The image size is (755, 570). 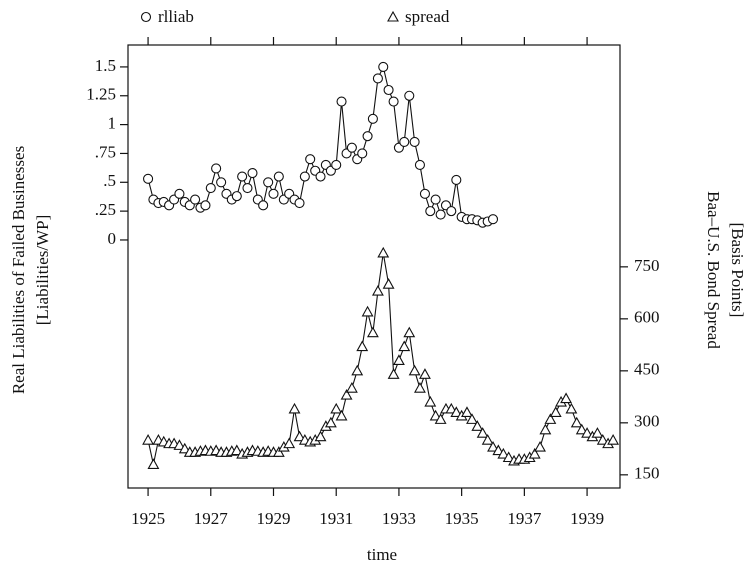 I want to click on y-tick-label: 0, so click(x=112, y=238).